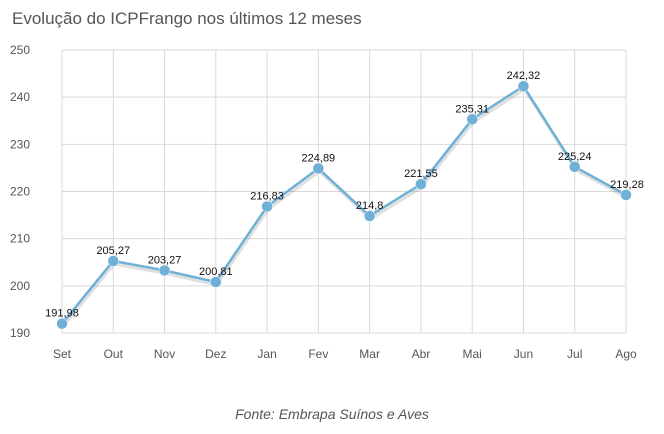  What do you see at coordinates (319, 158) in the screenshot?
I see `data-label: 224,89` at bounding box center [319, 158].